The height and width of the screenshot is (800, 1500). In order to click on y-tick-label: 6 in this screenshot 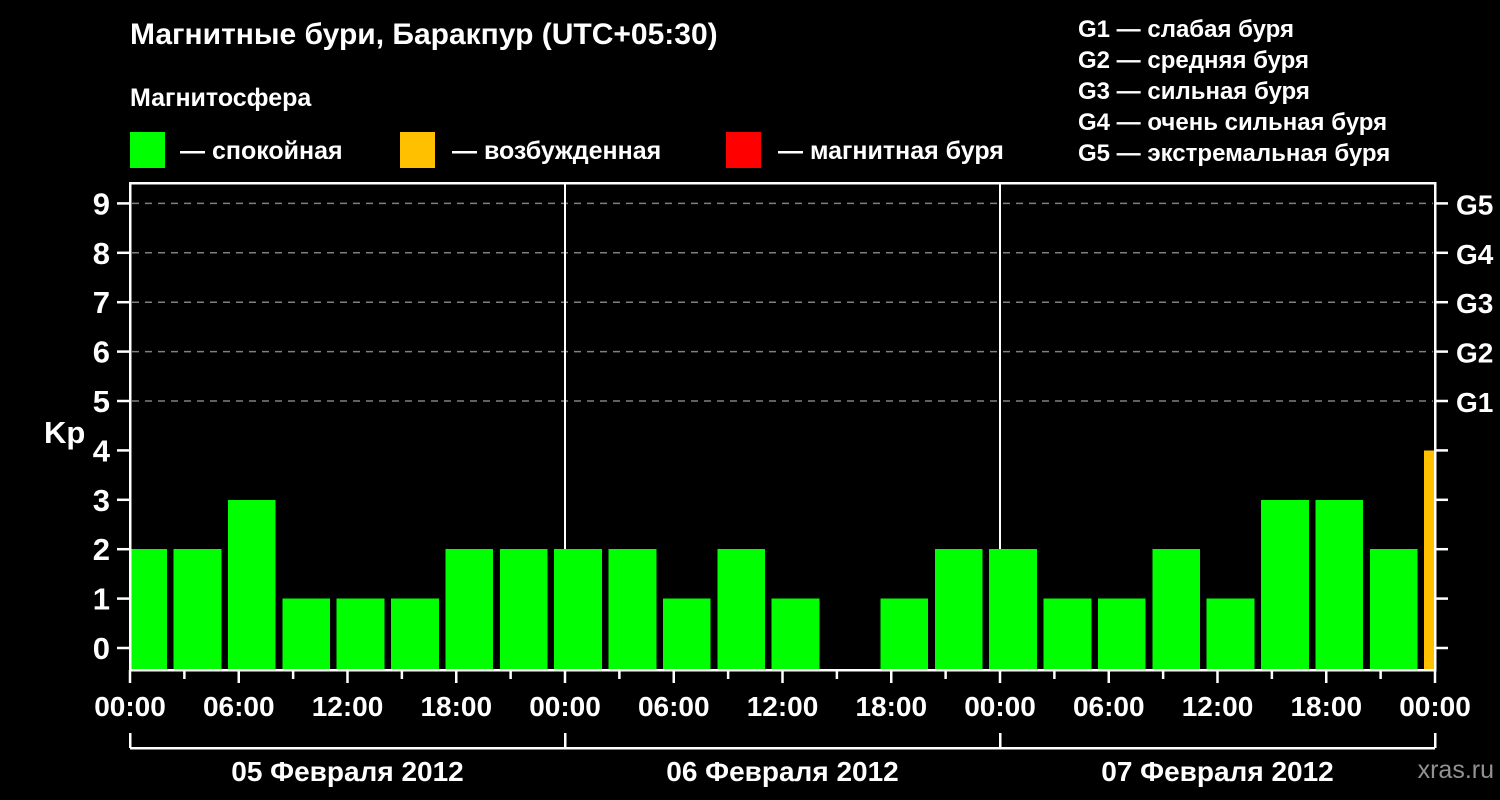, I will do `click(101, 352)`.